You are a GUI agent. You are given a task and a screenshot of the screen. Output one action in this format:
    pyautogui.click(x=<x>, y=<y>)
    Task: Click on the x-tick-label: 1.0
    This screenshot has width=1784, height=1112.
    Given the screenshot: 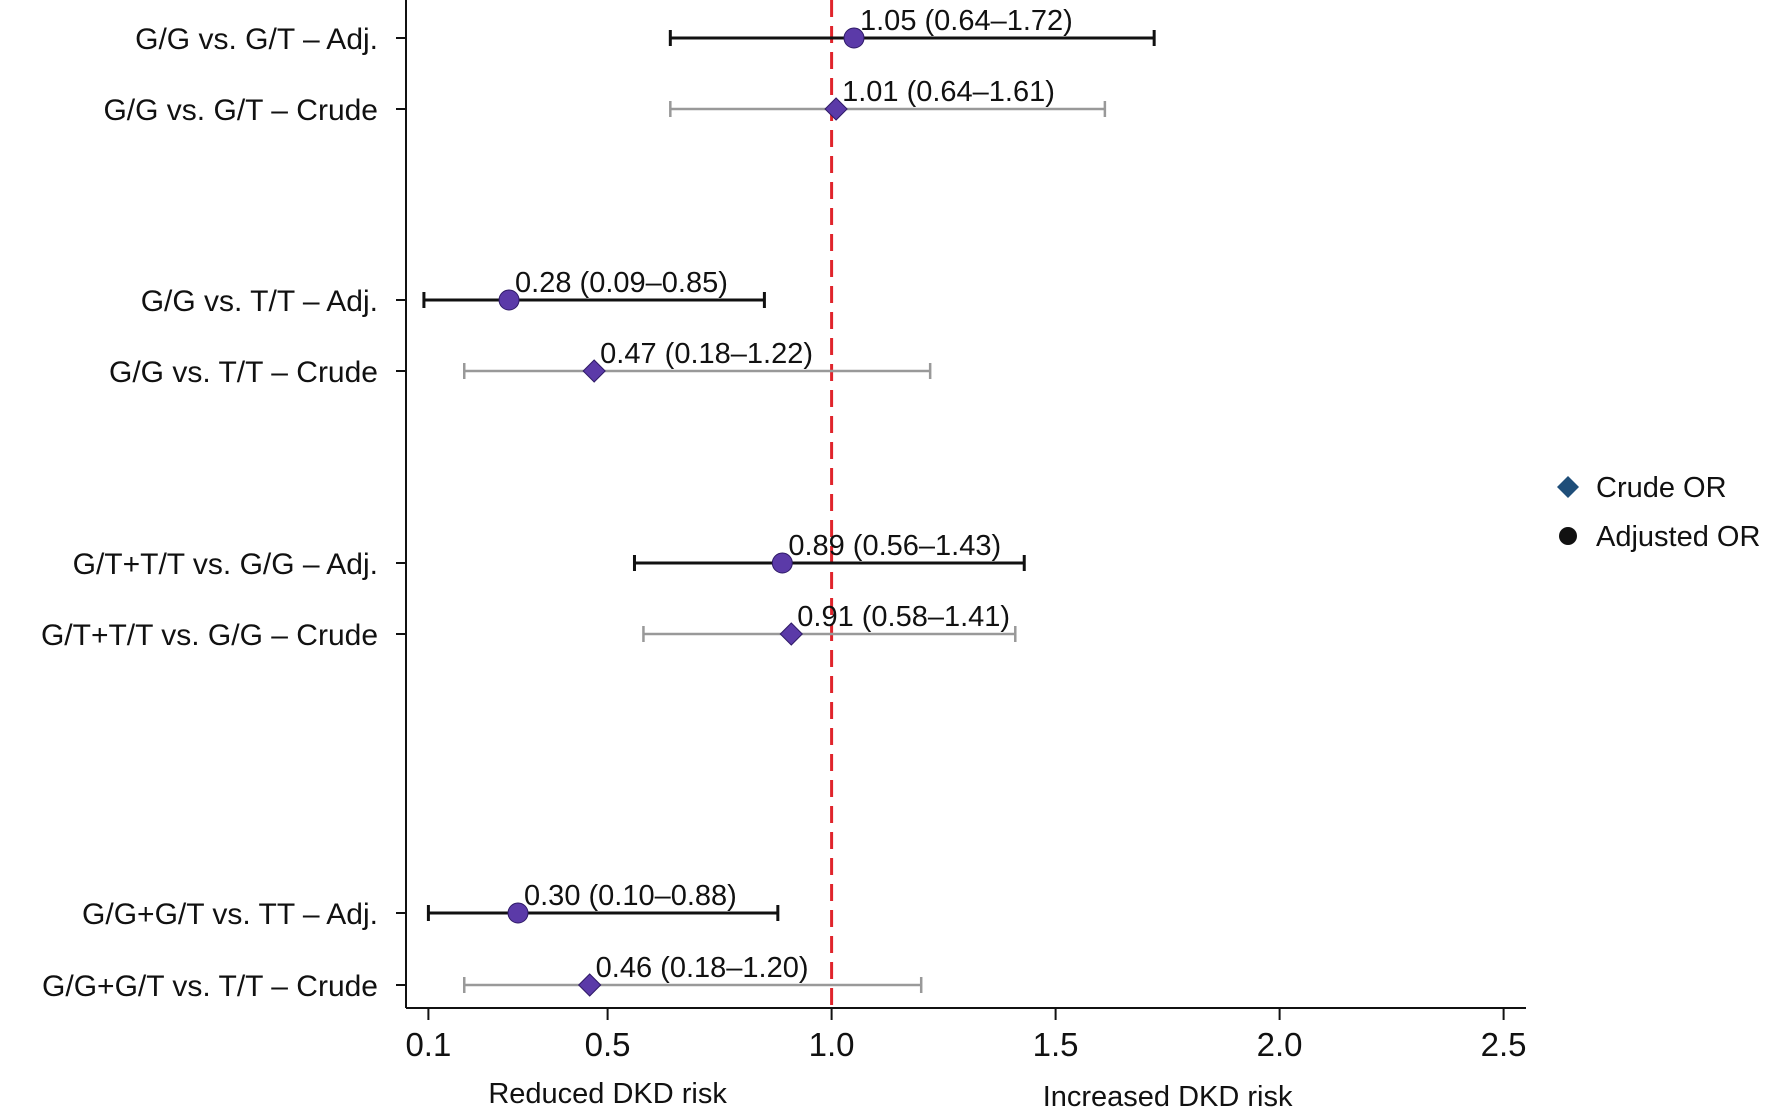 What is the action you would take?
    pyautogui.click(x=832, y=1044)
    